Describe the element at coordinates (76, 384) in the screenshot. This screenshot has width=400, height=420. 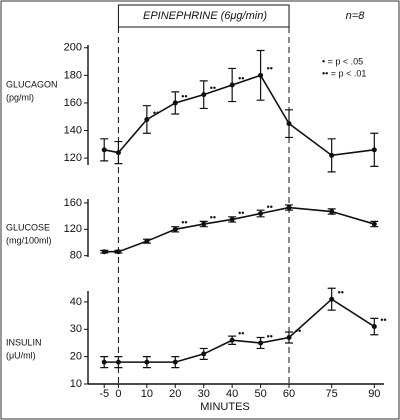
I see `y-tick-label: 10` at that location.